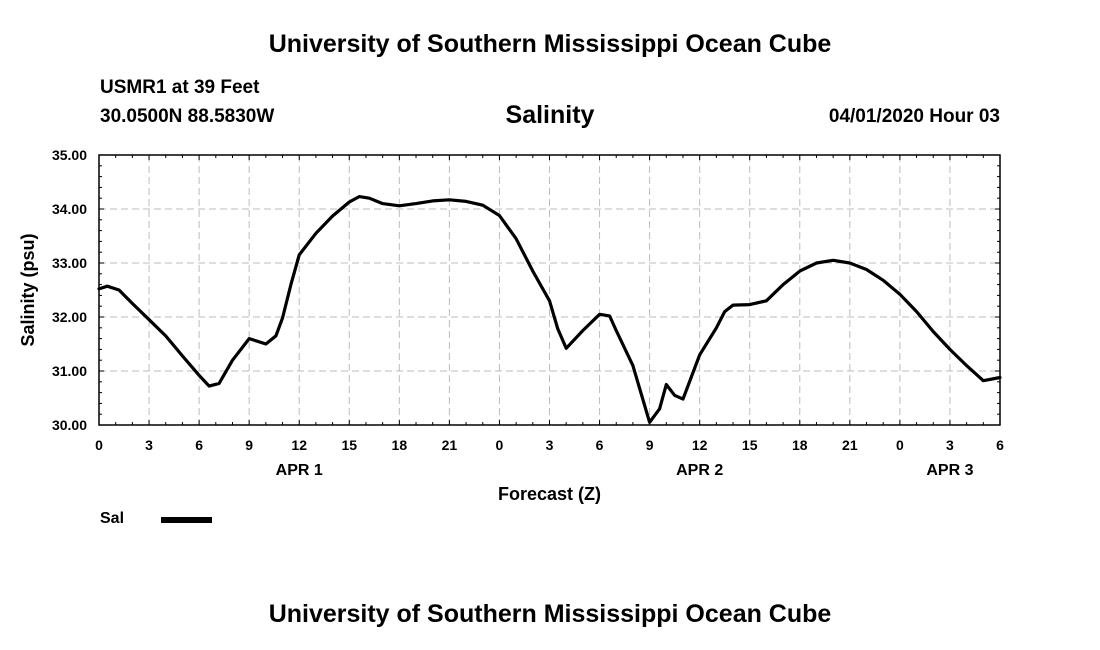  I want to click on y-tick-label: 30.00, so click(69, 425).